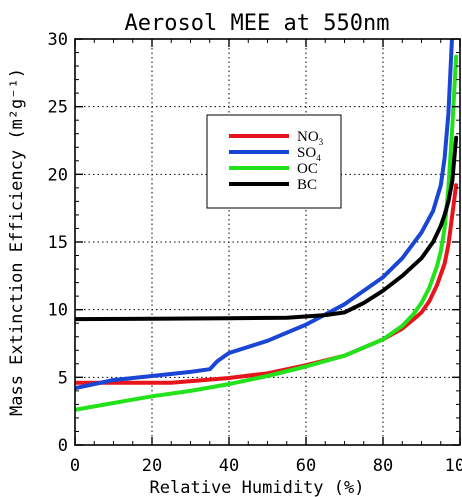  Describe the element at coordinates (58, 311) in the screenshot. I see `y-tick-label: 10` at that location.